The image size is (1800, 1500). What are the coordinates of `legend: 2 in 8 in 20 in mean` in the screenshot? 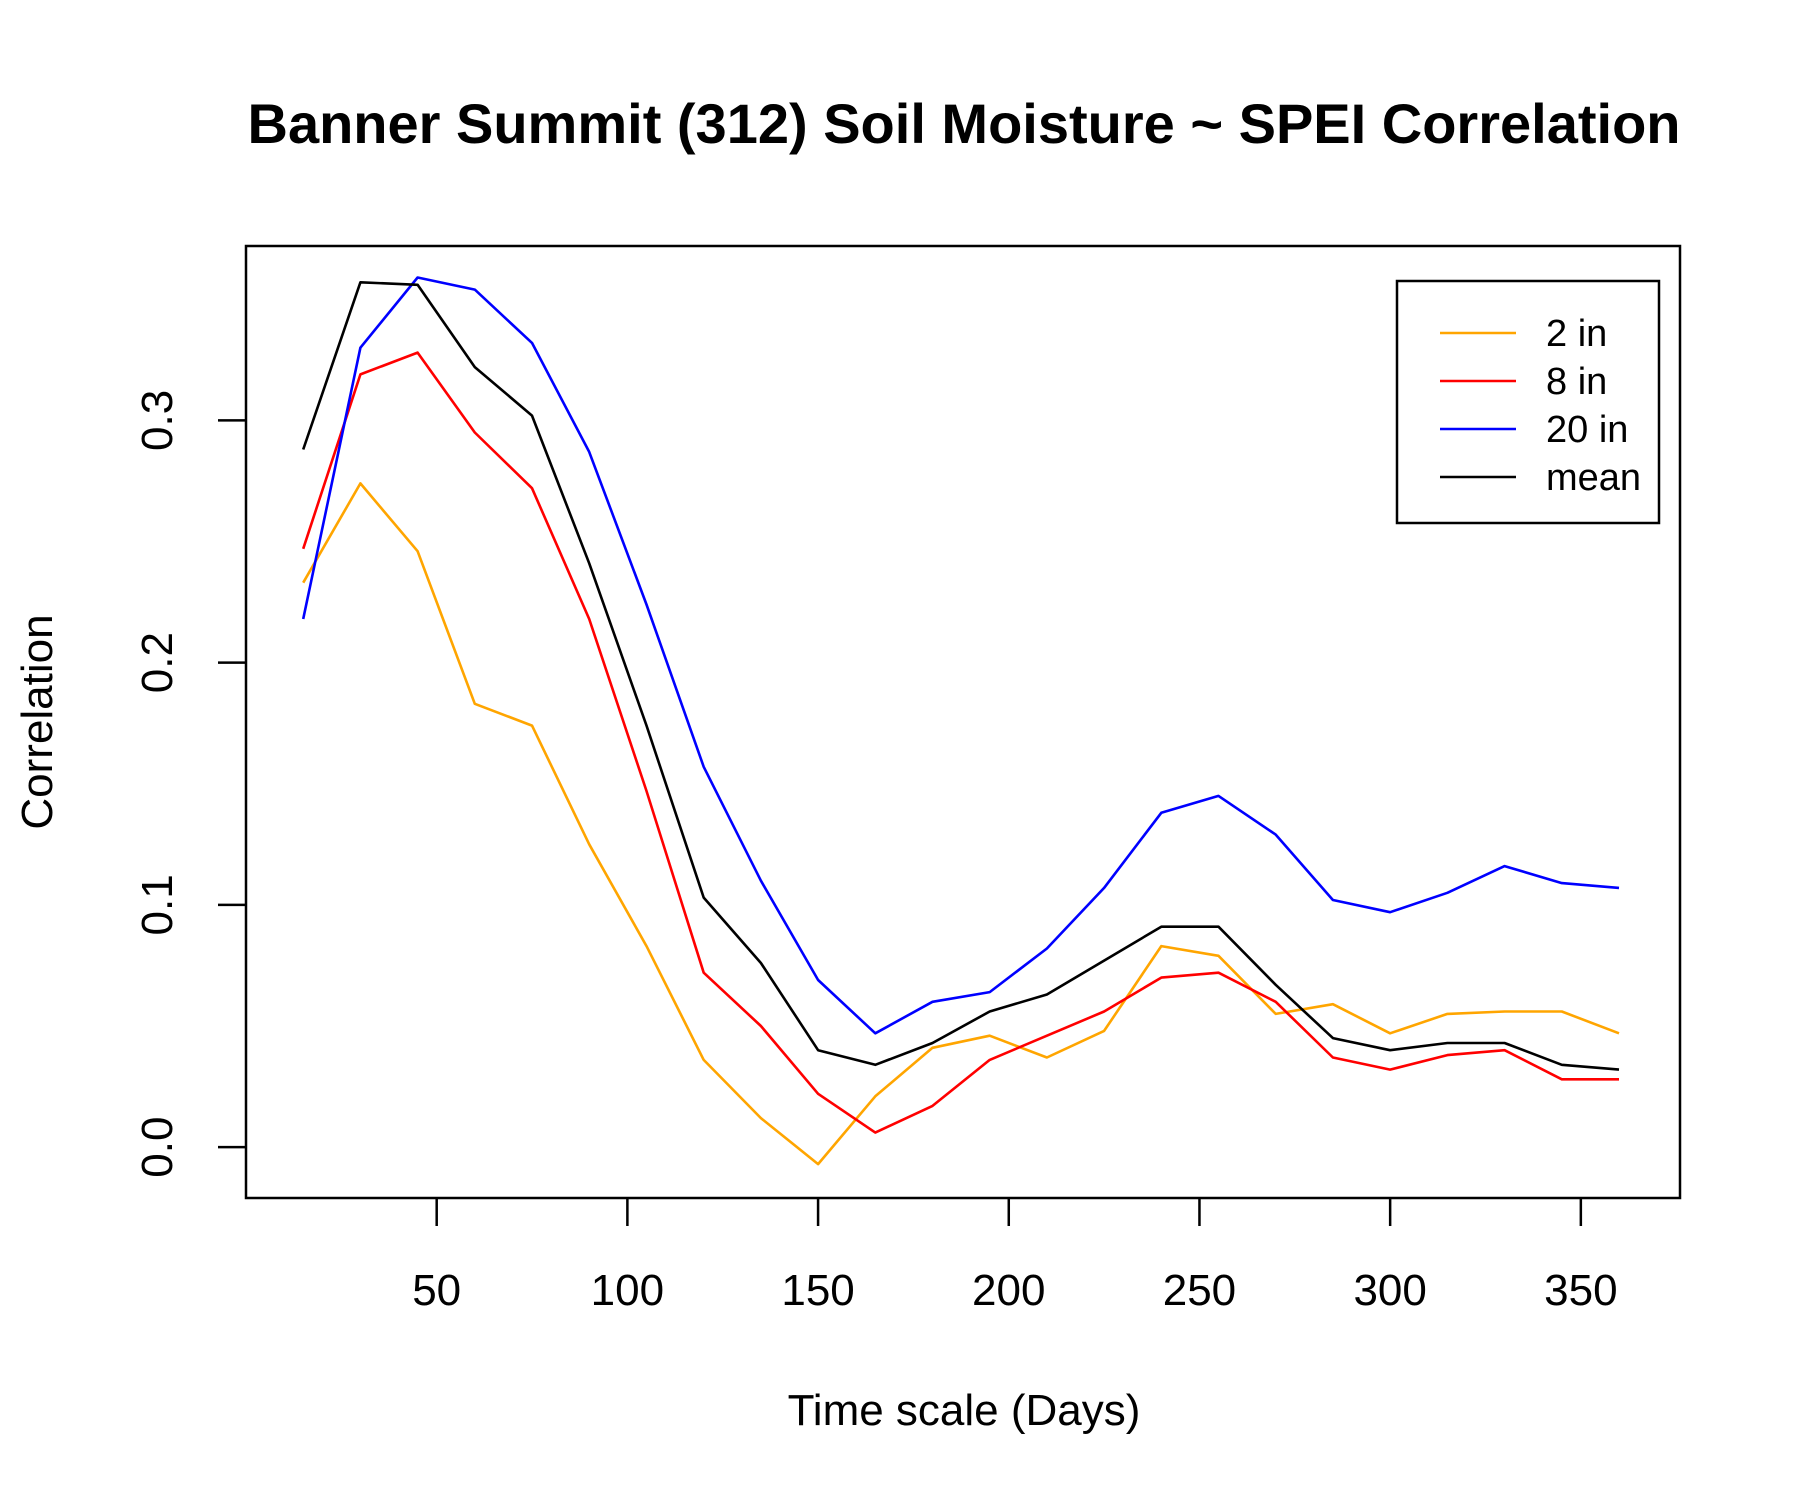 It's located at (1528, 402).